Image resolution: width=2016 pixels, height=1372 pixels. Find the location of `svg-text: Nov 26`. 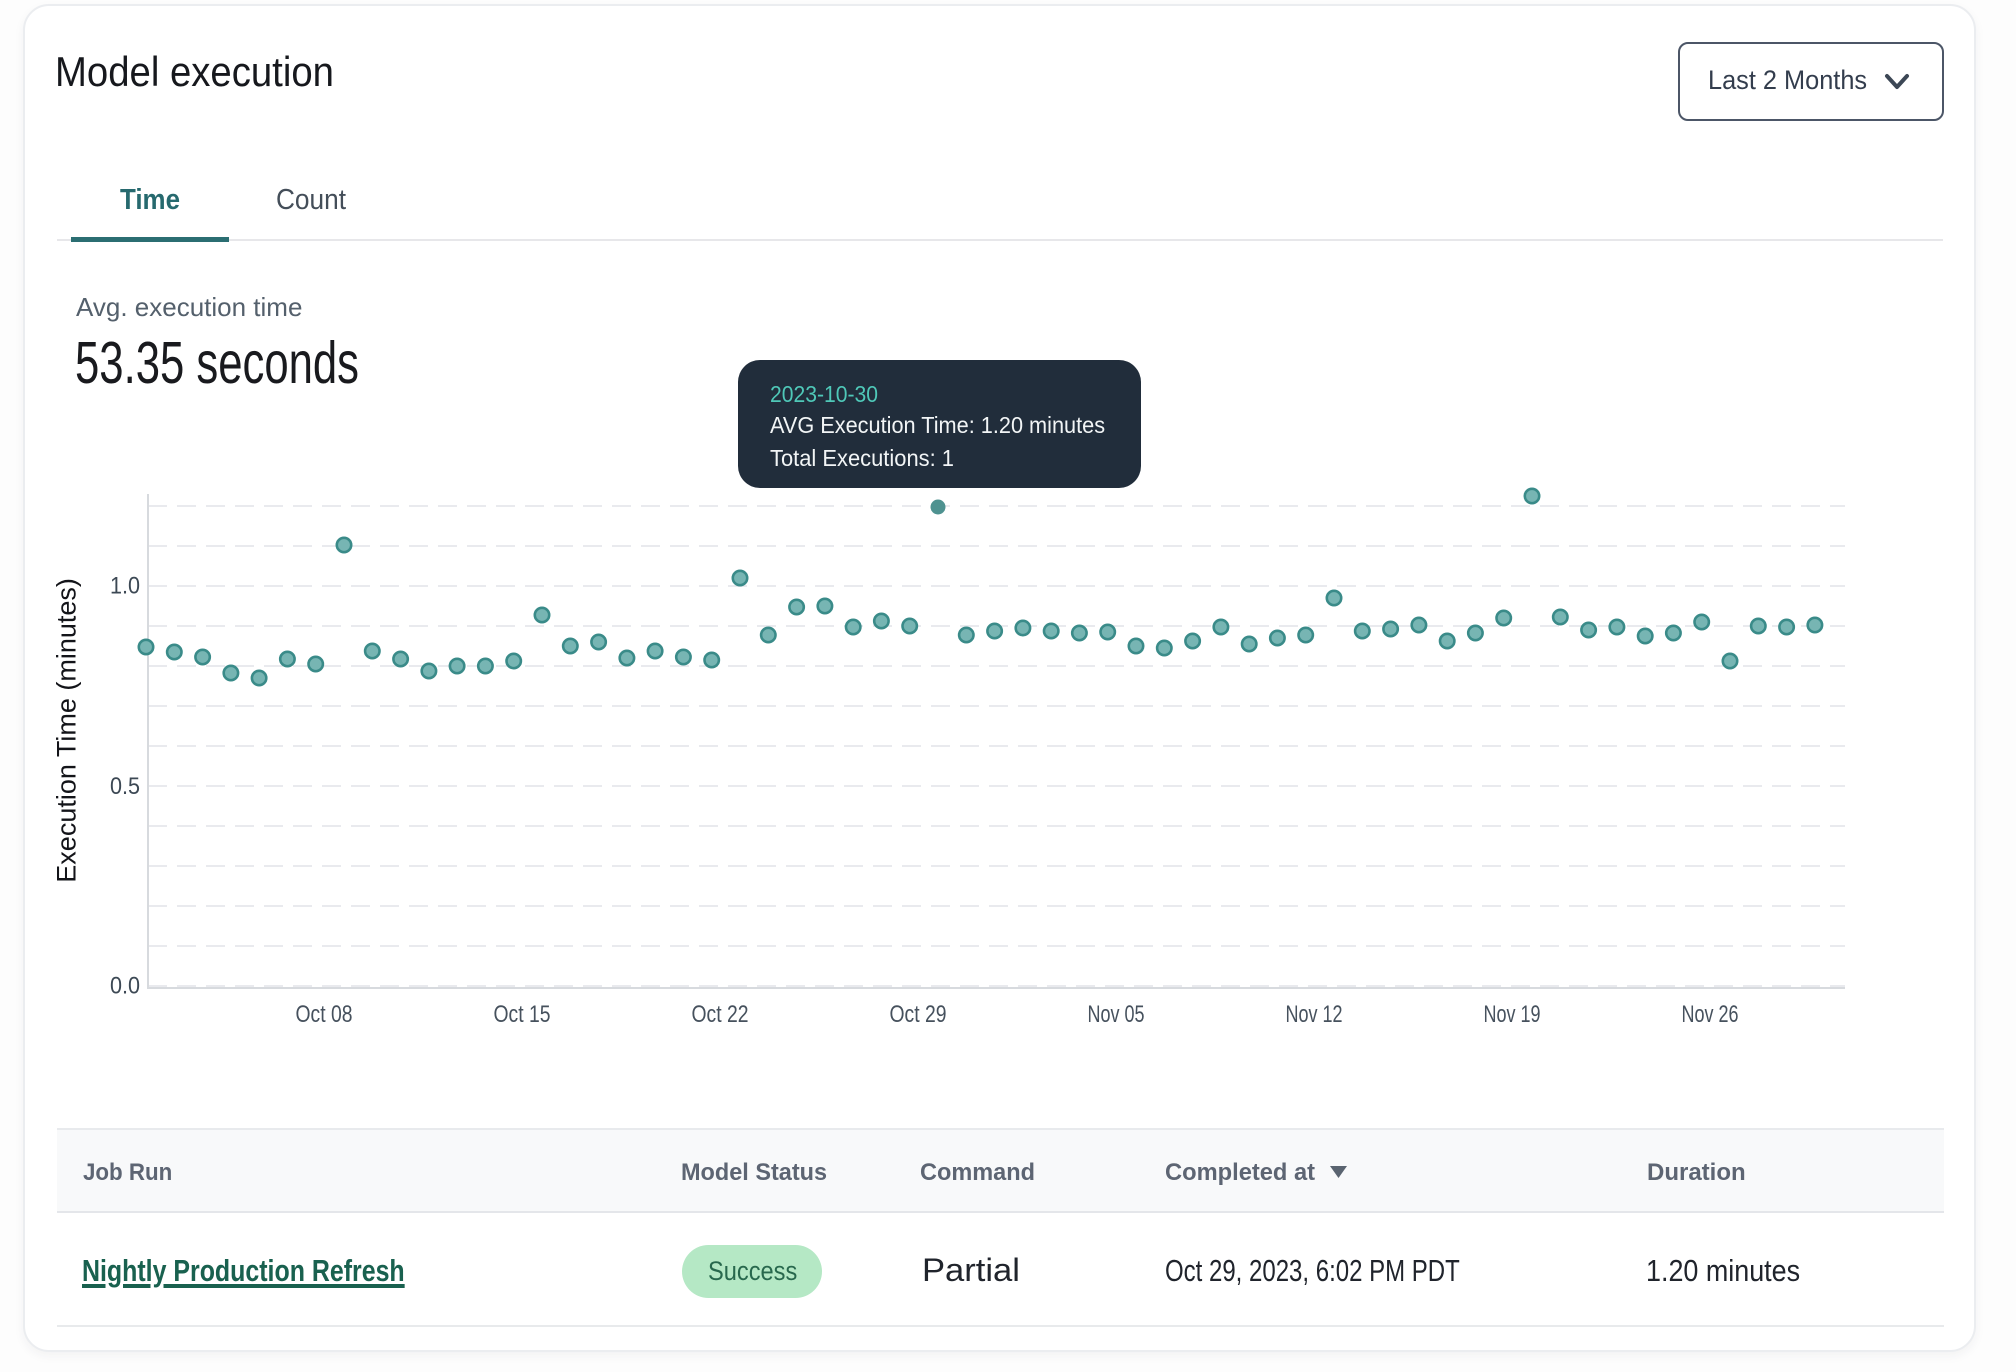

svg-text: Nov 26 is located at coordinates (1710, 1014).